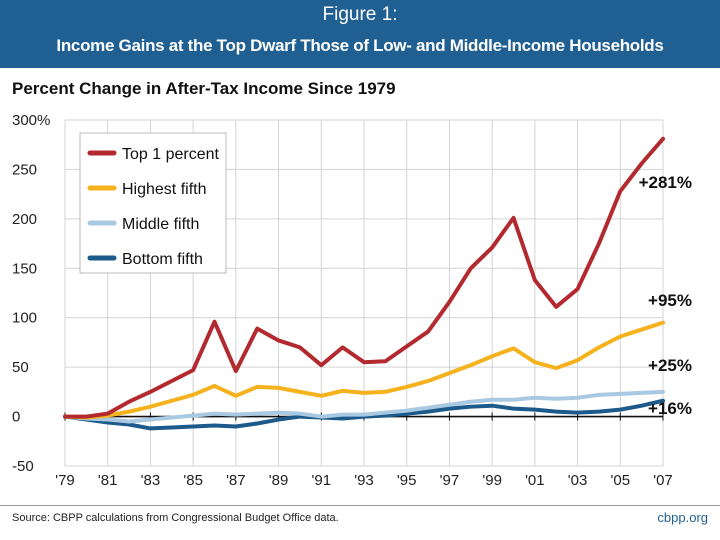 This screenshot has width=720, height=540. Describe the element at coordinates (193, 480) in the screenshot. I see `x-tick-label: '85` at that location.